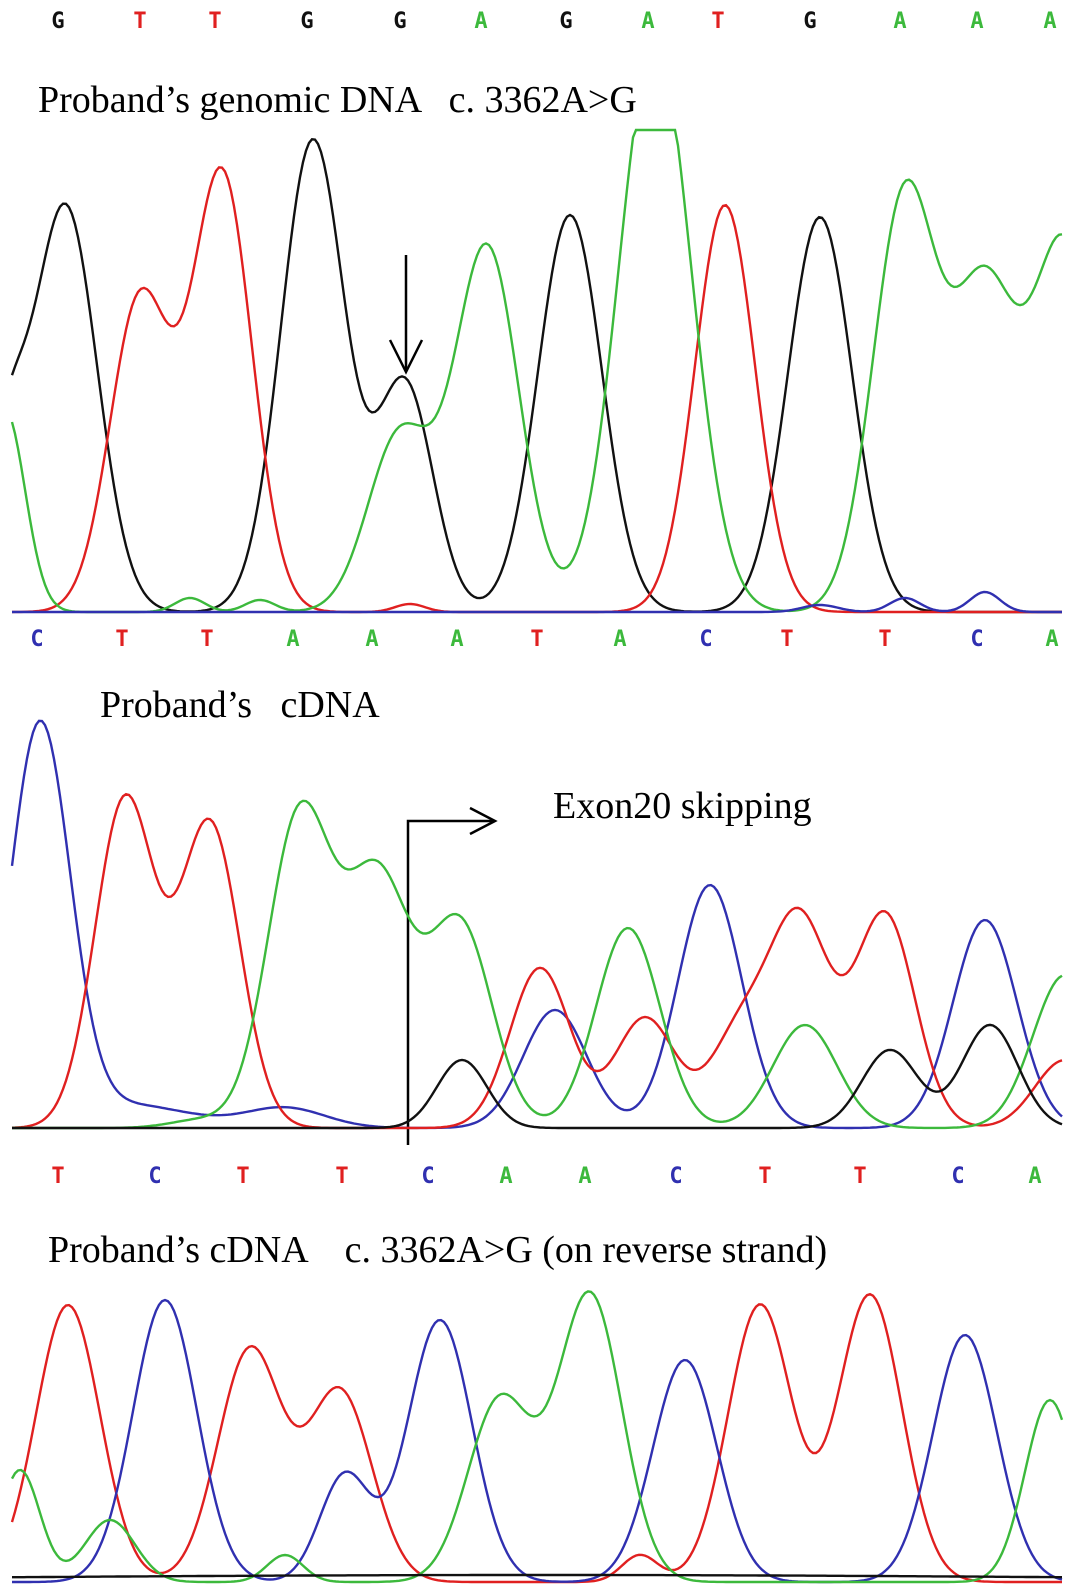 This screenshot has width=1087, height=1589. I want to click on mutation-arrow, so click(406, 315).